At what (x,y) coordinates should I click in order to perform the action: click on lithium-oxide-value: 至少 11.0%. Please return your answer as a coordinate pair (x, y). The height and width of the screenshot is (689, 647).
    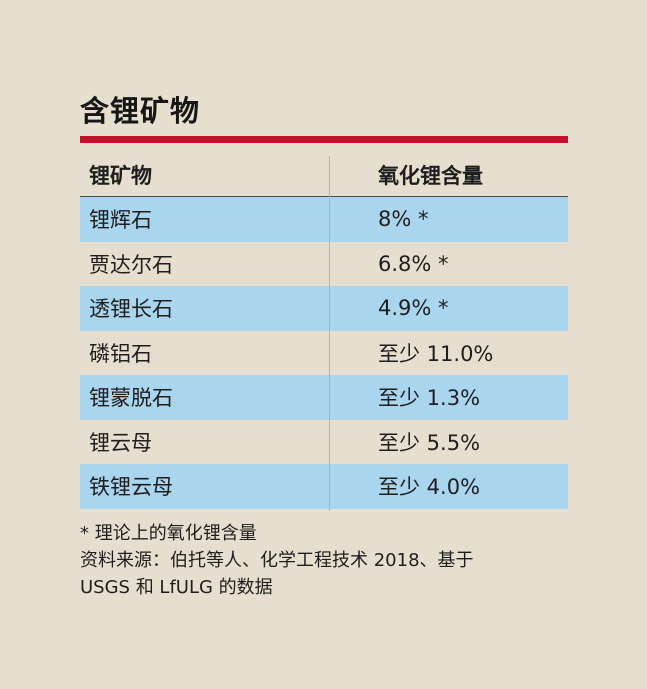
    Looking at the image, I should click on (436, 353).